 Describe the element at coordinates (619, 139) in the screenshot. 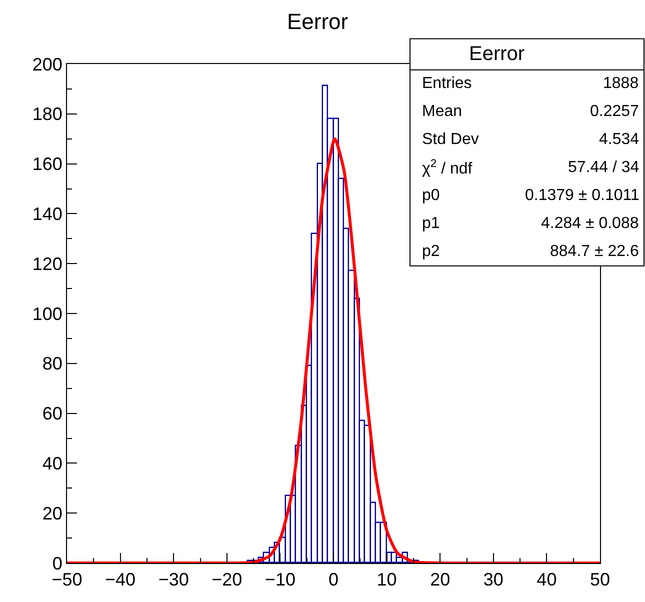

I see `annotation: 4.534` at that location.